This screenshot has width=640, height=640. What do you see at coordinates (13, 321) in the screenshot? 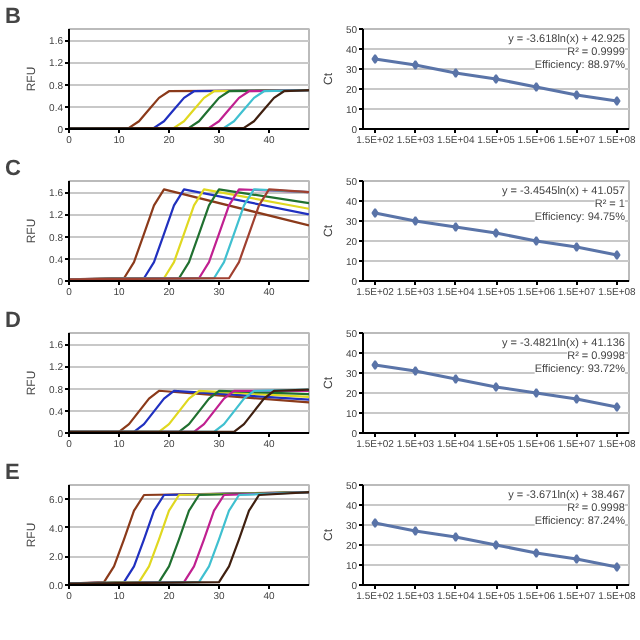
I see `chart-title: D` at bounding box center [13, 321].